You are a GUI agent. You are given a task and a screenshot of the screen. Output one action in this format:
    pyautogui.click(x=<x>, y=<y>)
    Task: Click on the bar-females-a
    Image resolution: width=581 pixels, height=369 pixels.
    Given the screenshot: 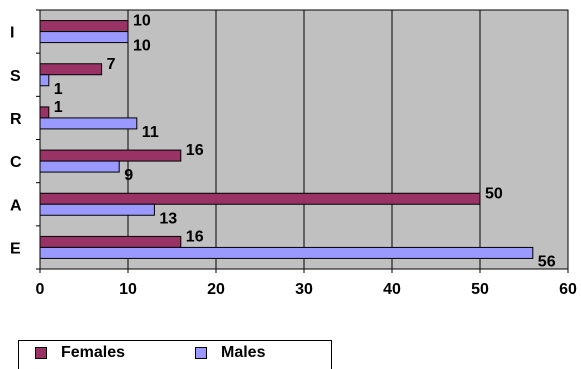 What is the action you would take?
    pyautogui.click(x=260, y=198)
    